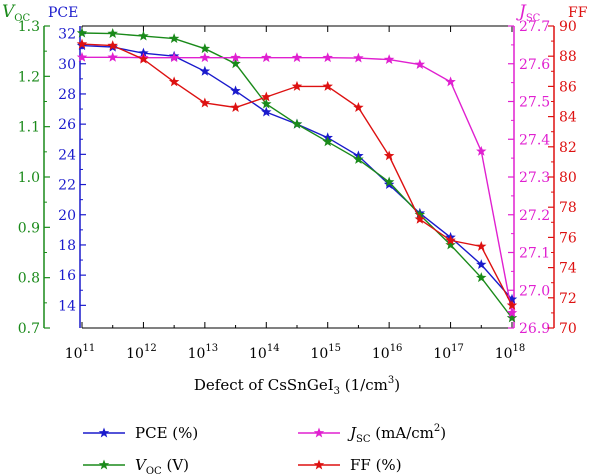  What do you see at coordinates (29, 178) in the screenshot?
I see `voc-tick-label: 1.0` at bounding box center [29, 178].